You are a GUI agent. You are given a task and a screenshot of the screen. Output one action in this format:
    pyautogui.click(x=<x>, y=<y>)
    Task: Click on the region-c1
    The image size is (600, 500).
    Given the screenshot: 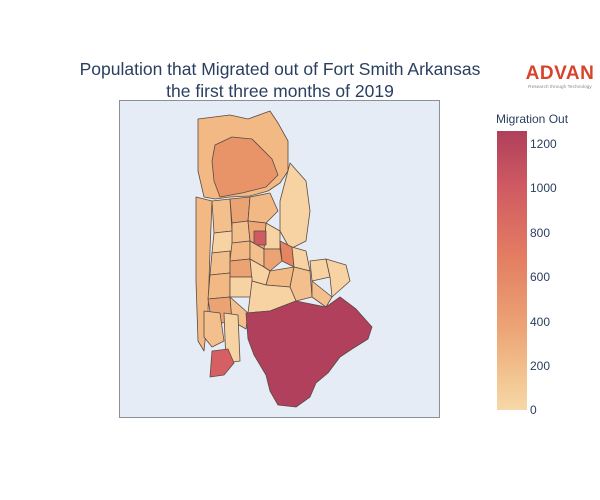 What is the action you would take?
    pyautogui.click(x=222, y=216)
    